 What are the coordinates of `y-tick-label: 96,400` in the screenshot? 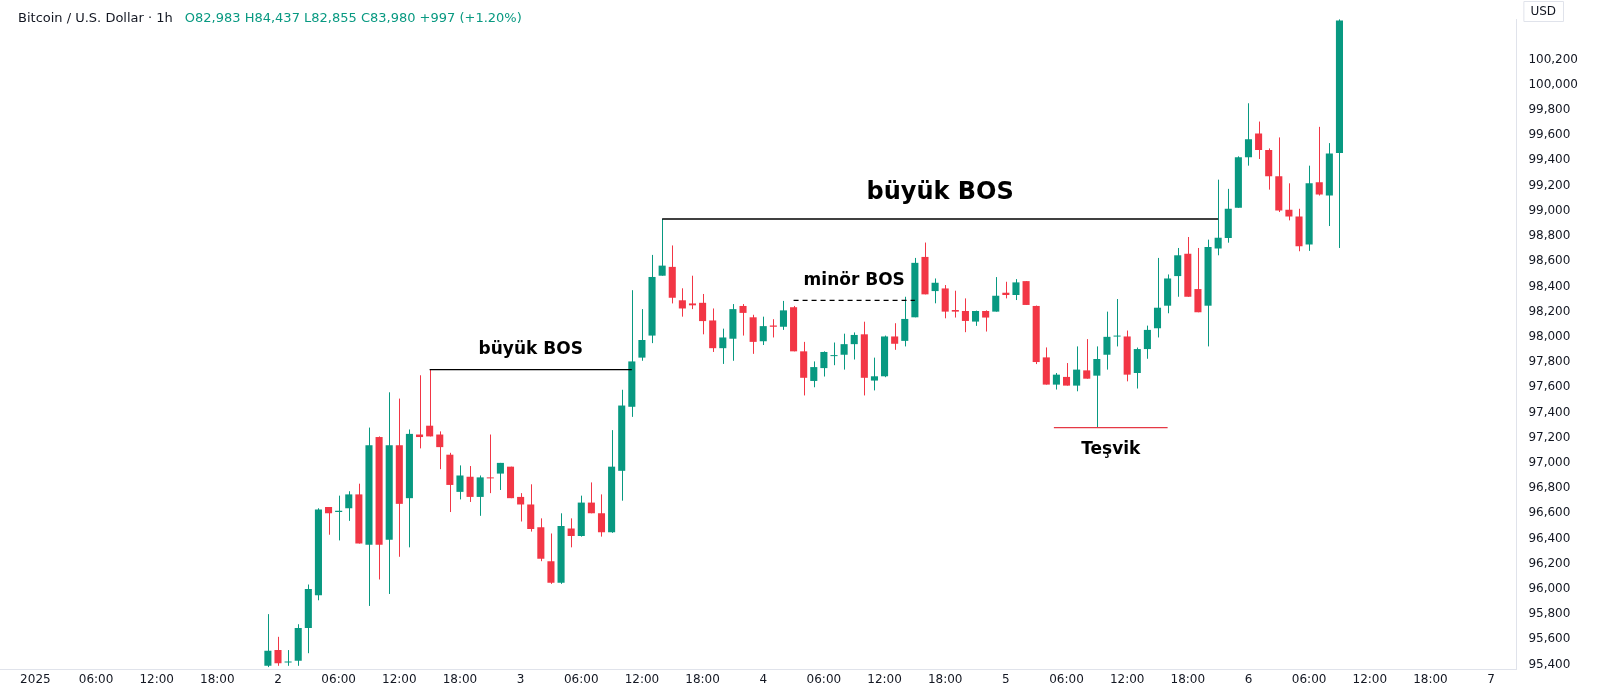 It's located at (1549, 537).